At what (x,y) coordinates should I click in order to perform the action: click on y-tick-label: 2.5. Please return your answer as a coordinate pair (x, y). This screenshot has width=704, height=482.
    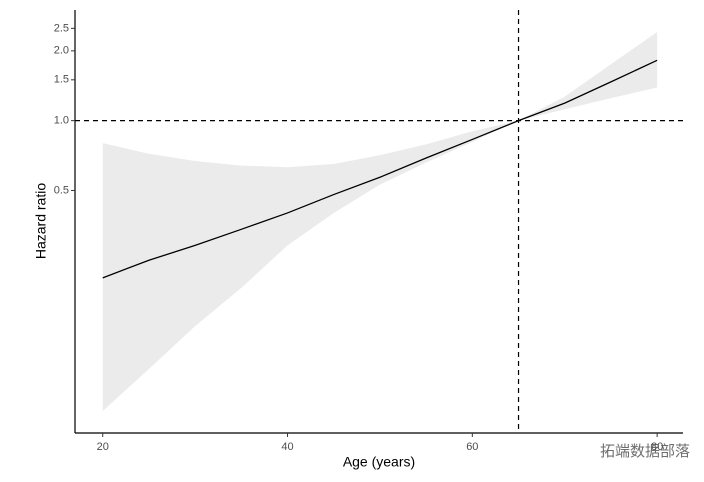
    Looking at the image, I should click on (61, 28).